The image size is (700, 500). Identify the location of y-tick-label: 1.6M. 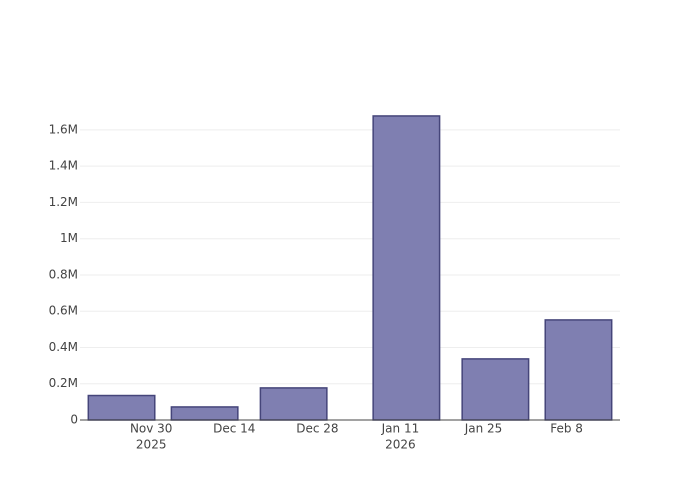
(63, 129).